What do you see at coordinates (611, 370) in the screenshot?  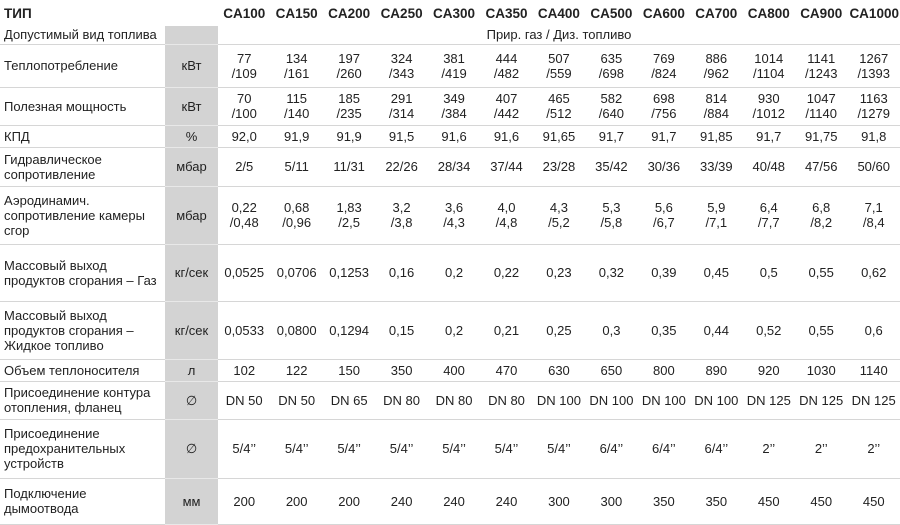 I see `row-value: 650` at bounding box center [611, 370].